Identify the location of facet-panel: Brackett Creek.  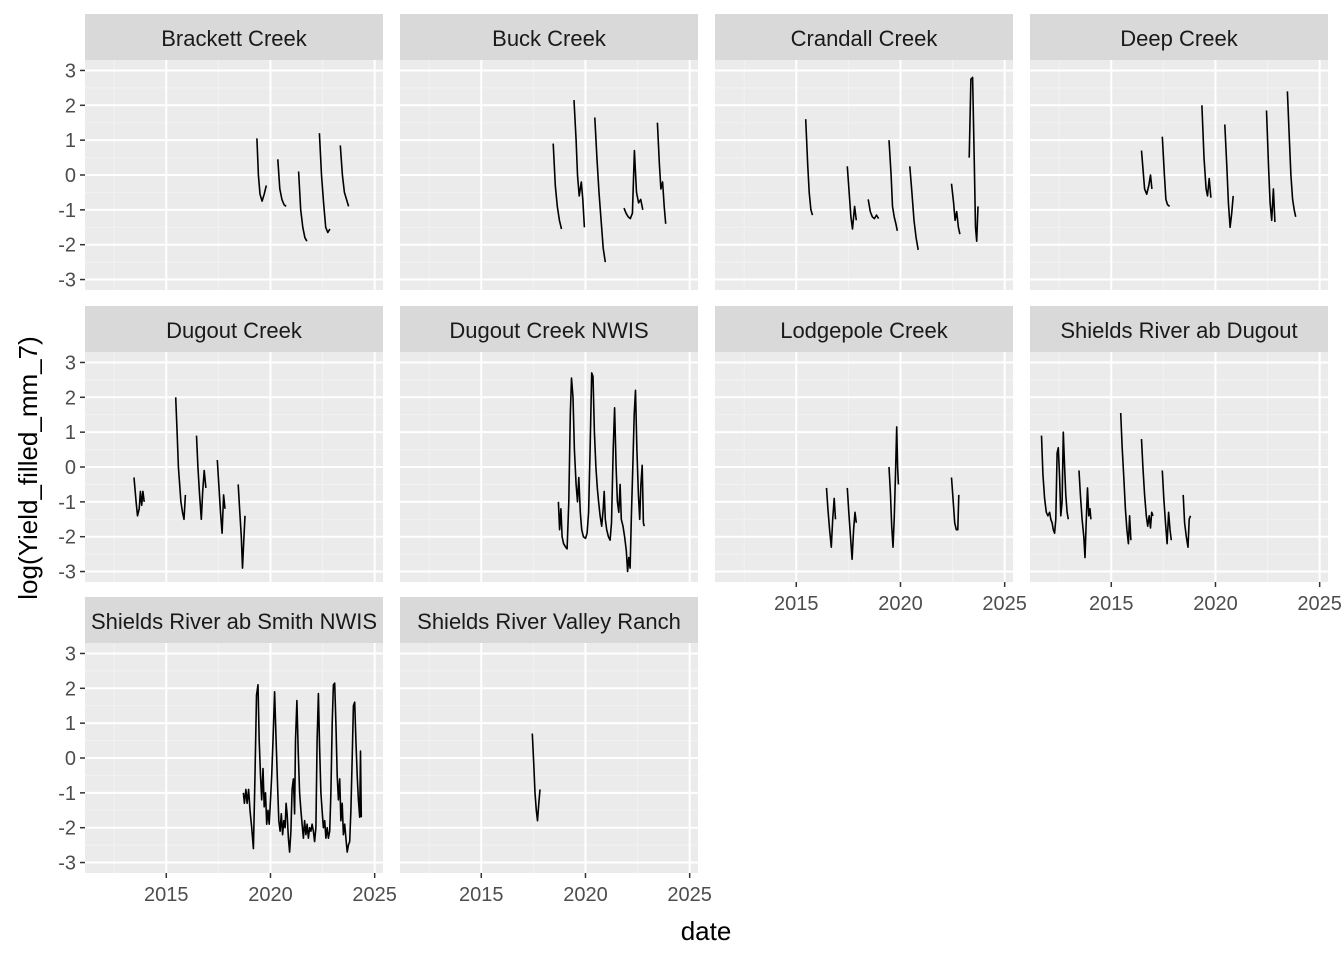
(234, 152).